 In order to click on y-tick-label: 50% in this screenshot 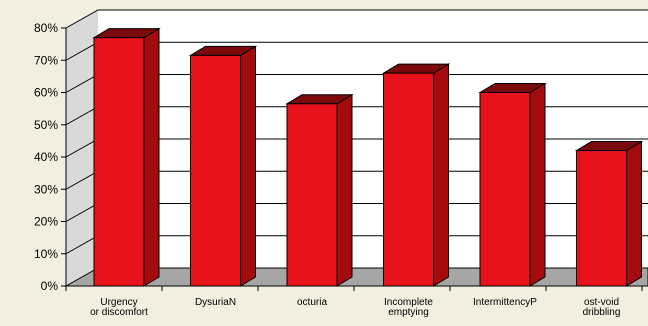, I will do `click(46, 125)`.